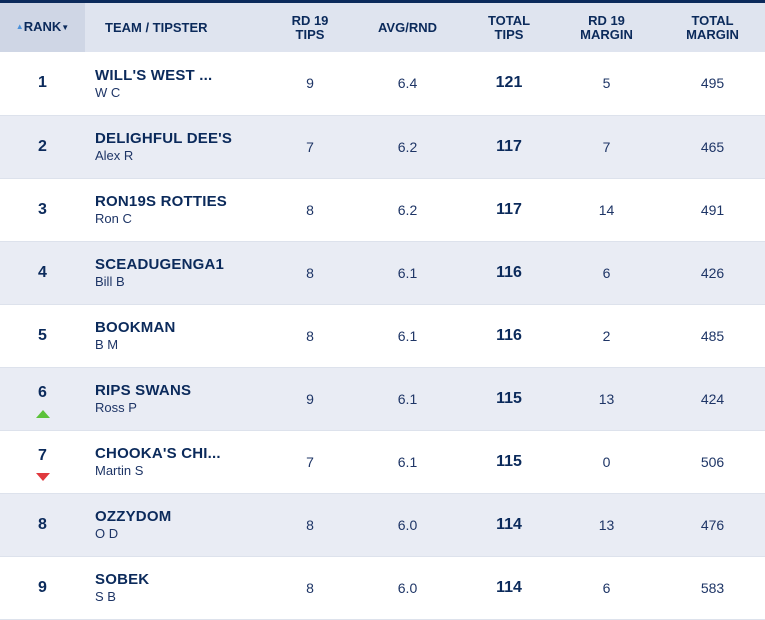 The image size is (765, 620). I want to click on rd-tips-header-line2: TIPS, so click(310, 34).